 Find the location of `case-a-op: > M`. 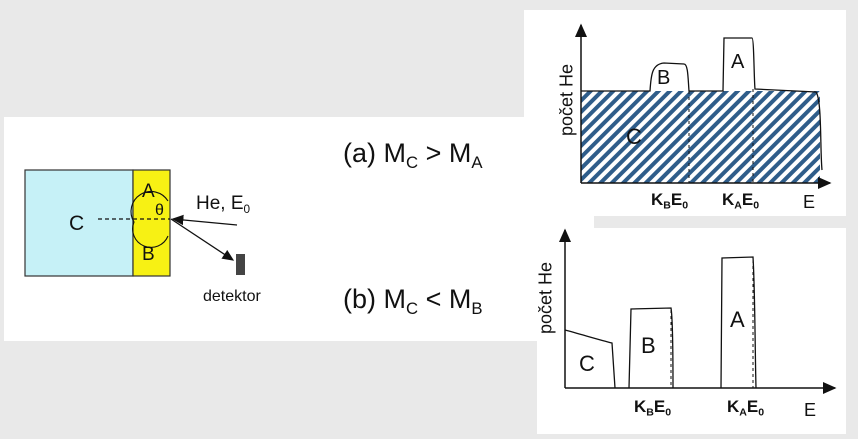

case-a-op: > M is located at coordinates (445, 153).